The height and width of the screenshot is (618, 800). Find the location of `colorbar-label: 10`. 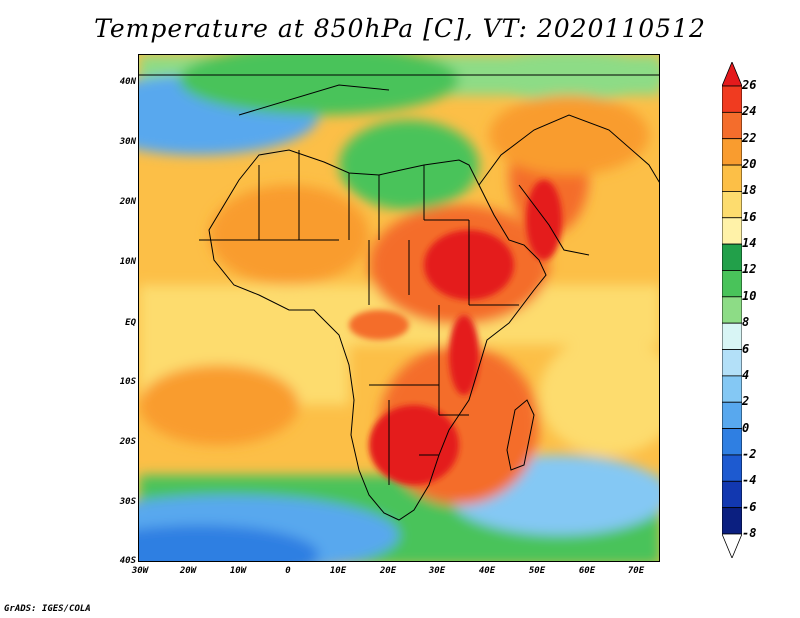

colorbar-label: 10 is located at coordinates (749, 295).